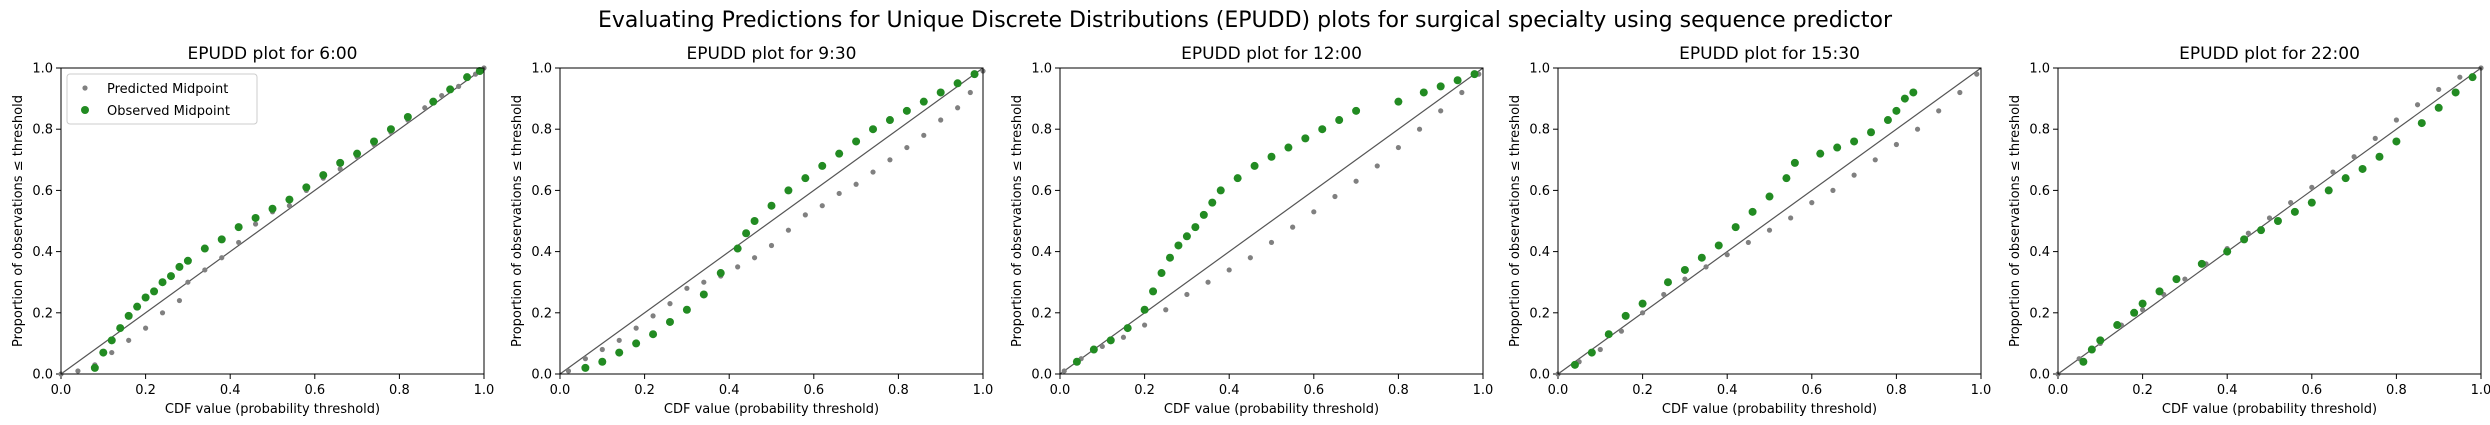 The width and height of the screenshot is (2490, 425). Describe the element at coordinates (1981, 390) in the screenshot. I see `x-tick-label: 1.0` at that location.